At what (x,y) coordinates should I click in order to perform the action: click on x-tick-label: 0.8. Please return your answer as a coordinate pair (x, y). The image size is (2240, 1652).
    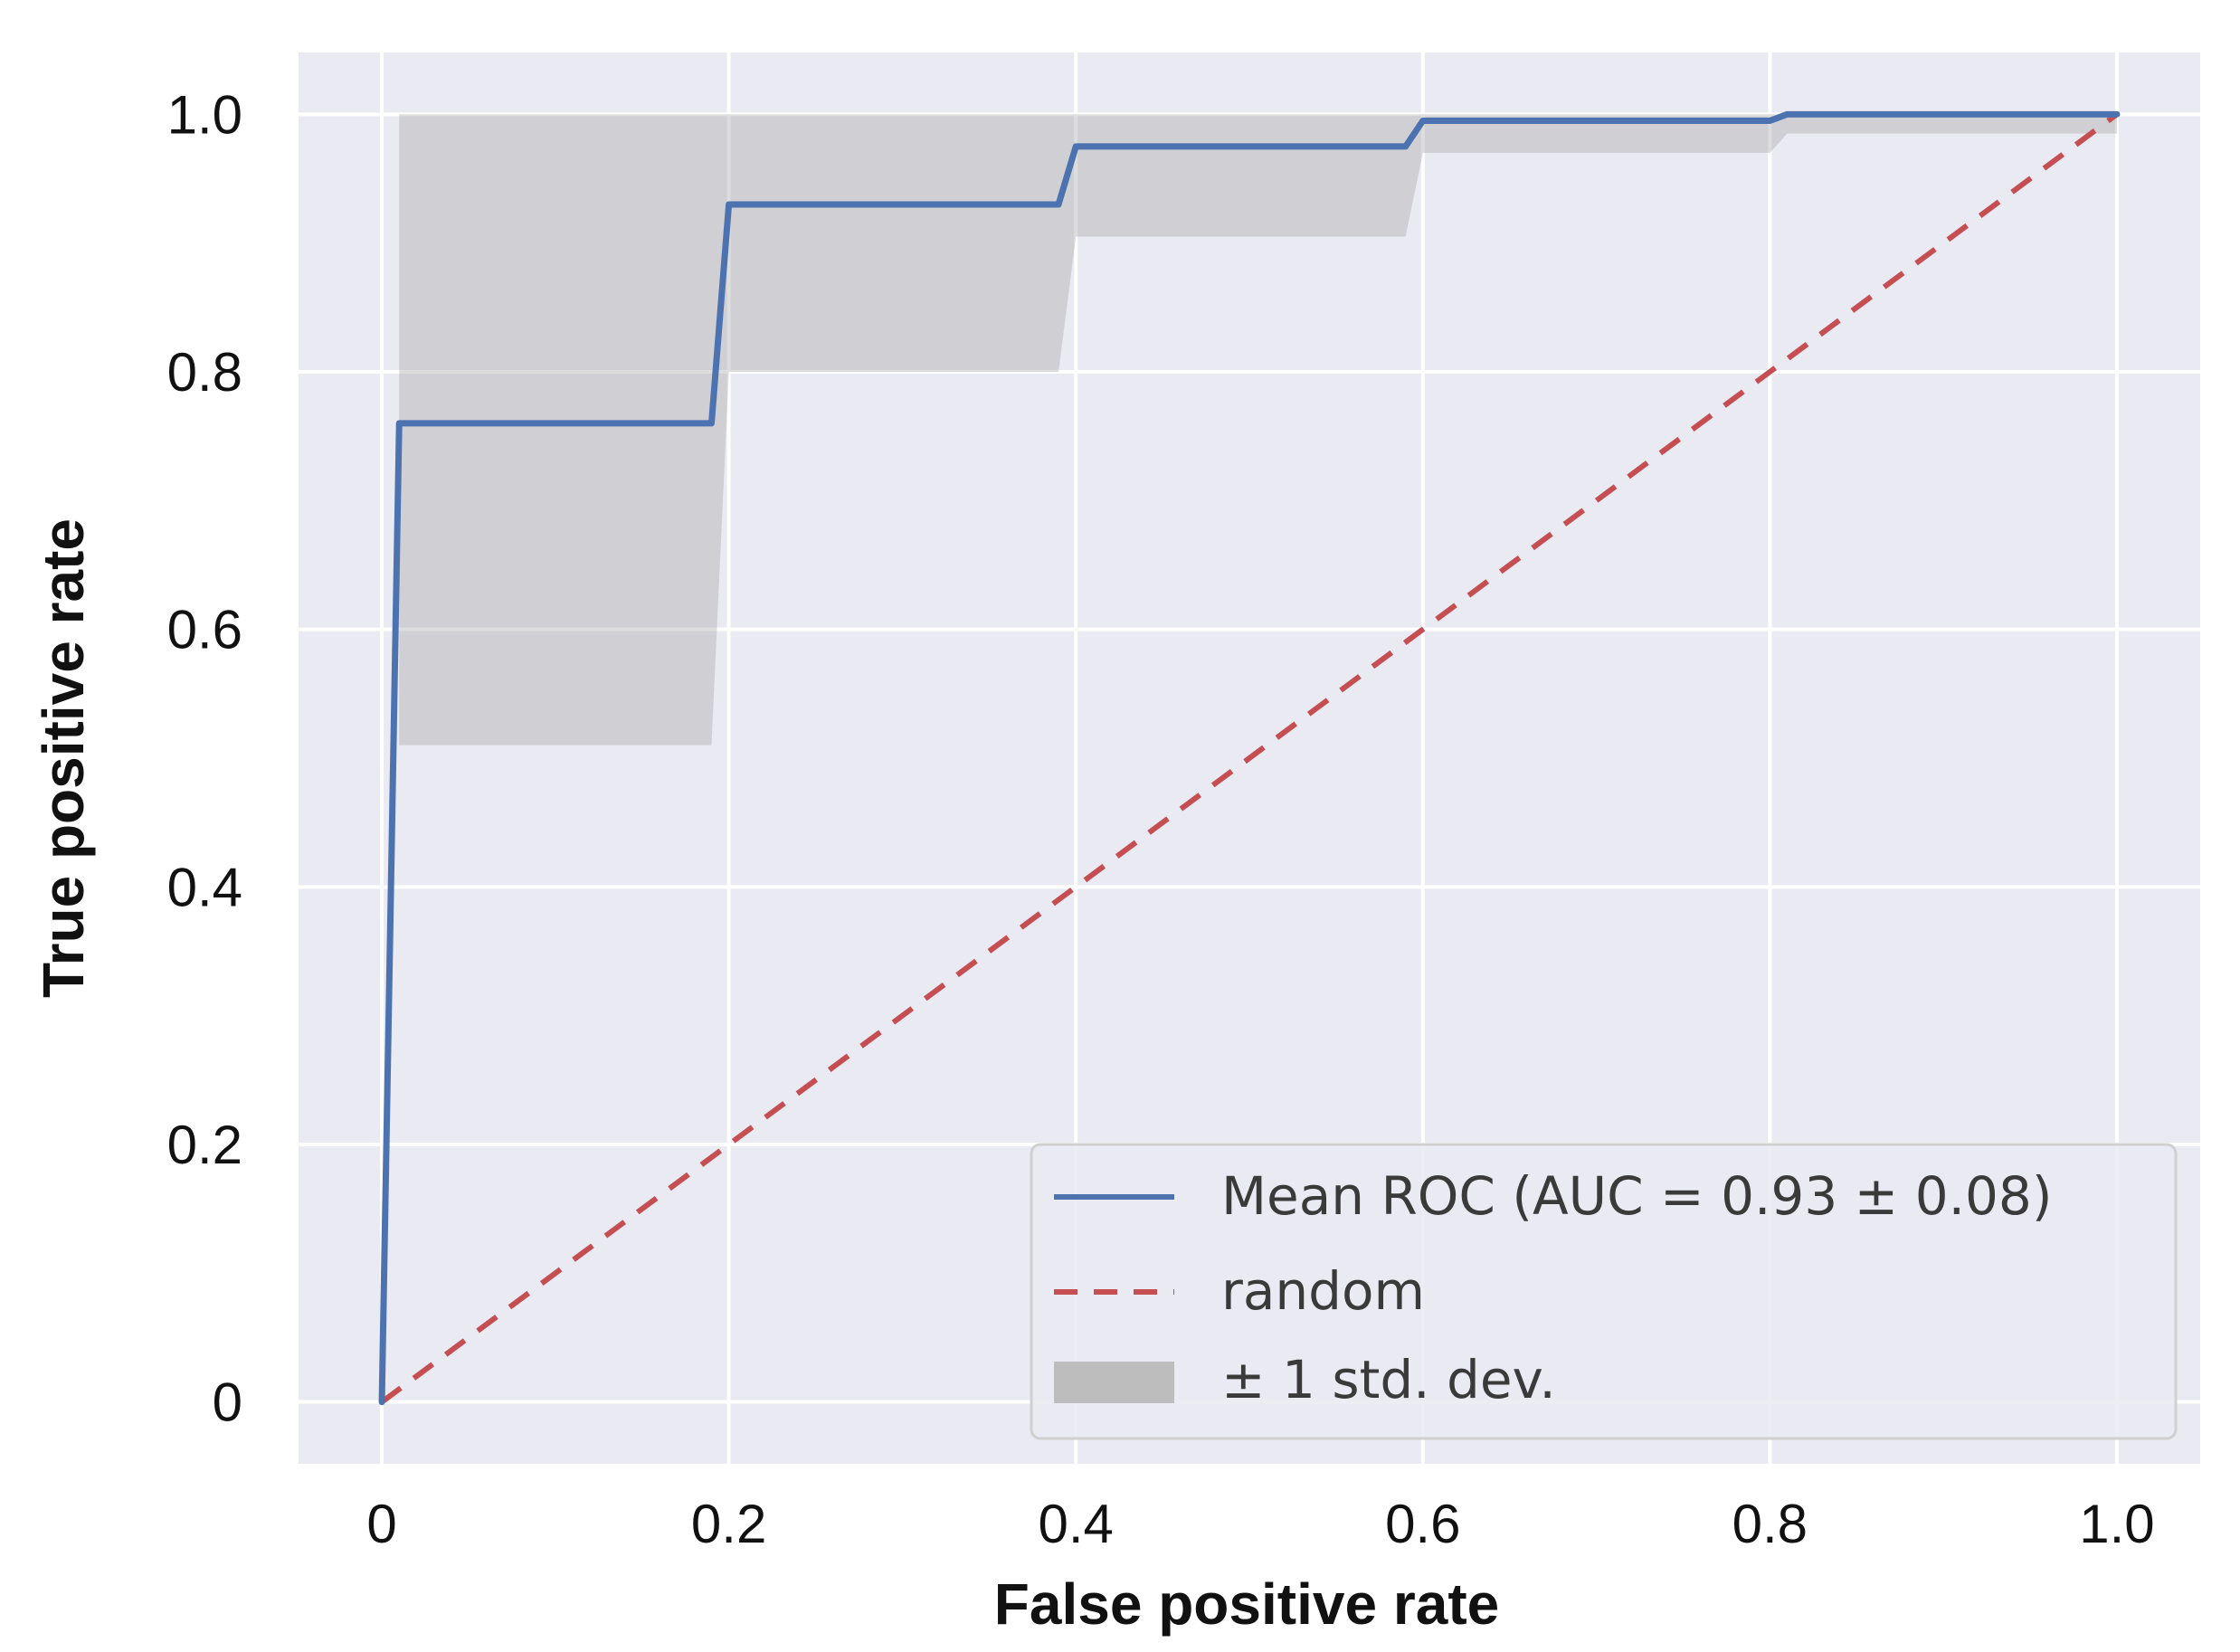
    Looking at the image, I should click on (1770, 1524).